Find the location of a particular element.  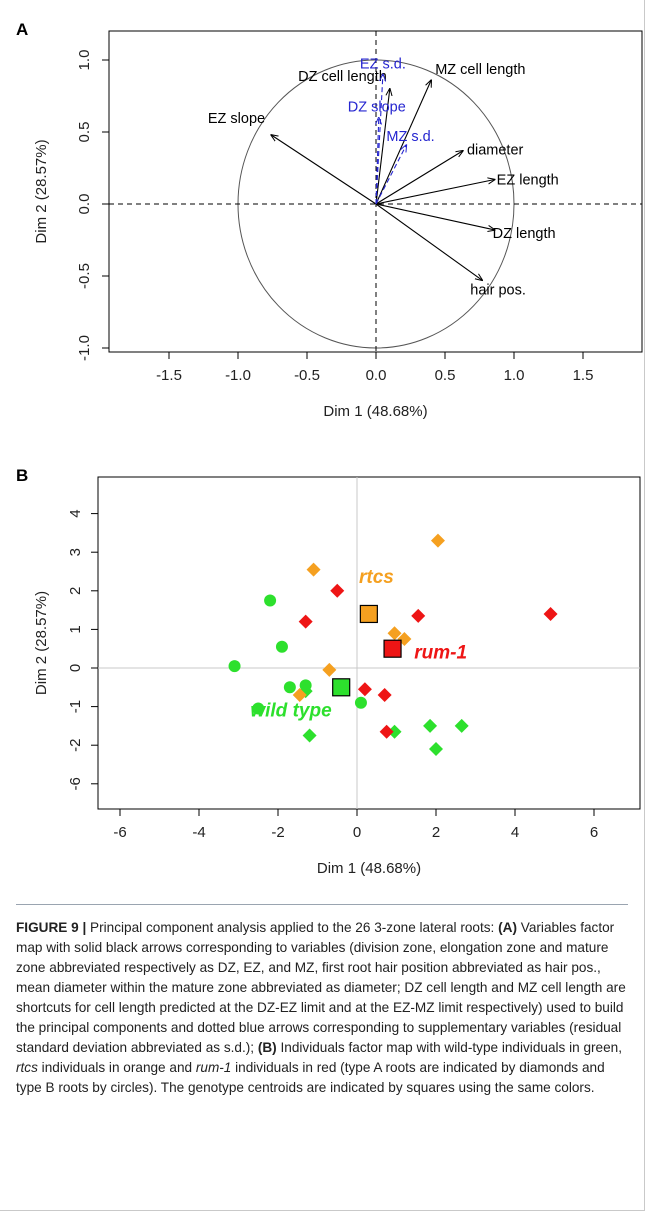

caption-segment: rtcs is located at coordinates (27, 1067).